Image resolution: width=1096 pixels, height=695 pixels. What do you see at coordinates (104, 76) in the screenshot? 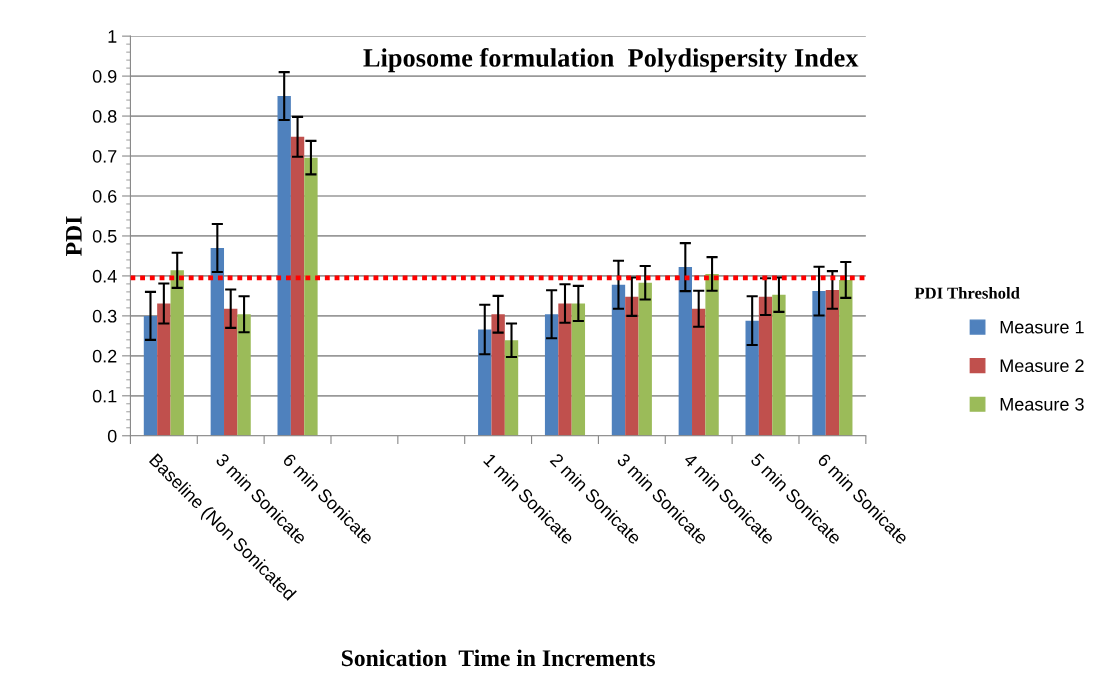
I see `y-tick-label: 0.9` at bounding box center [104, 76].